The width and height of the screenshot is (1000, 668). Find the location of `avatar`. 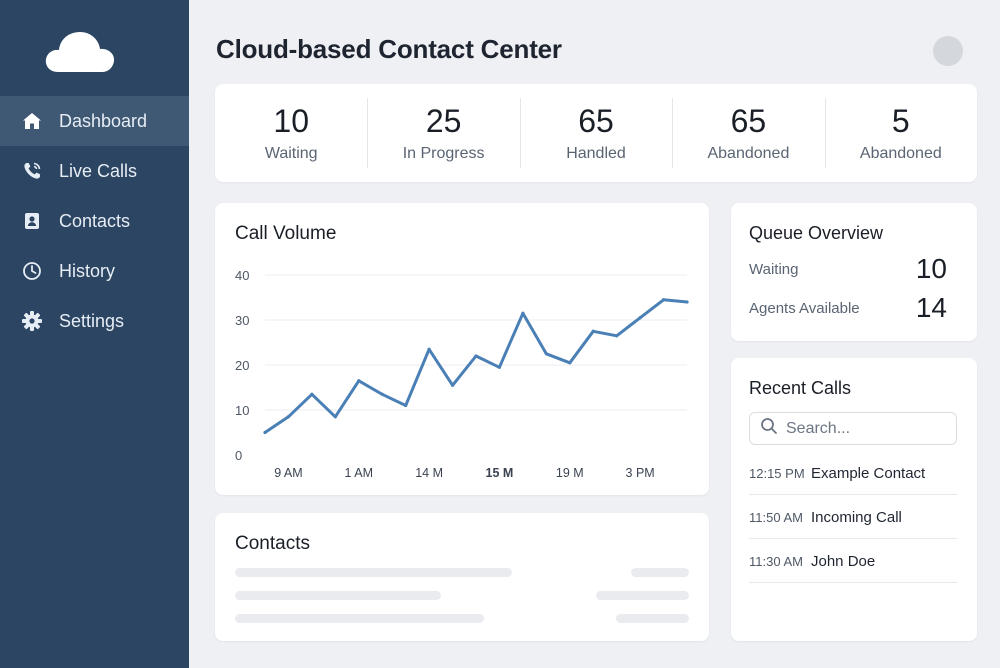

avatar is located at coordinates (948, 51).